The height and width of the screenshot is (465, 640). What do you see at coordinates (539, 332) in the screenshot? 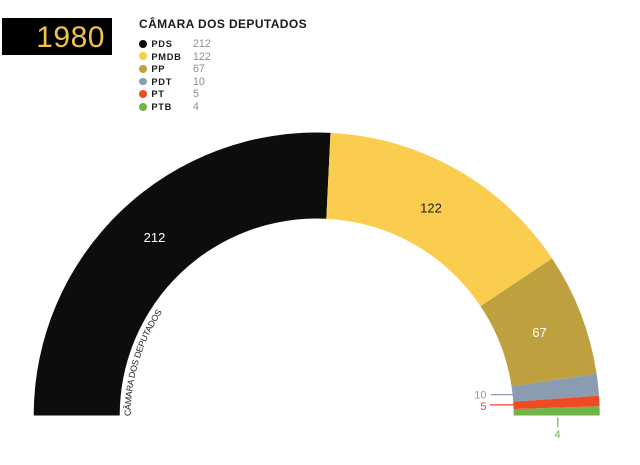
I see `svg-text: 67` at bounding box center [539, 332].